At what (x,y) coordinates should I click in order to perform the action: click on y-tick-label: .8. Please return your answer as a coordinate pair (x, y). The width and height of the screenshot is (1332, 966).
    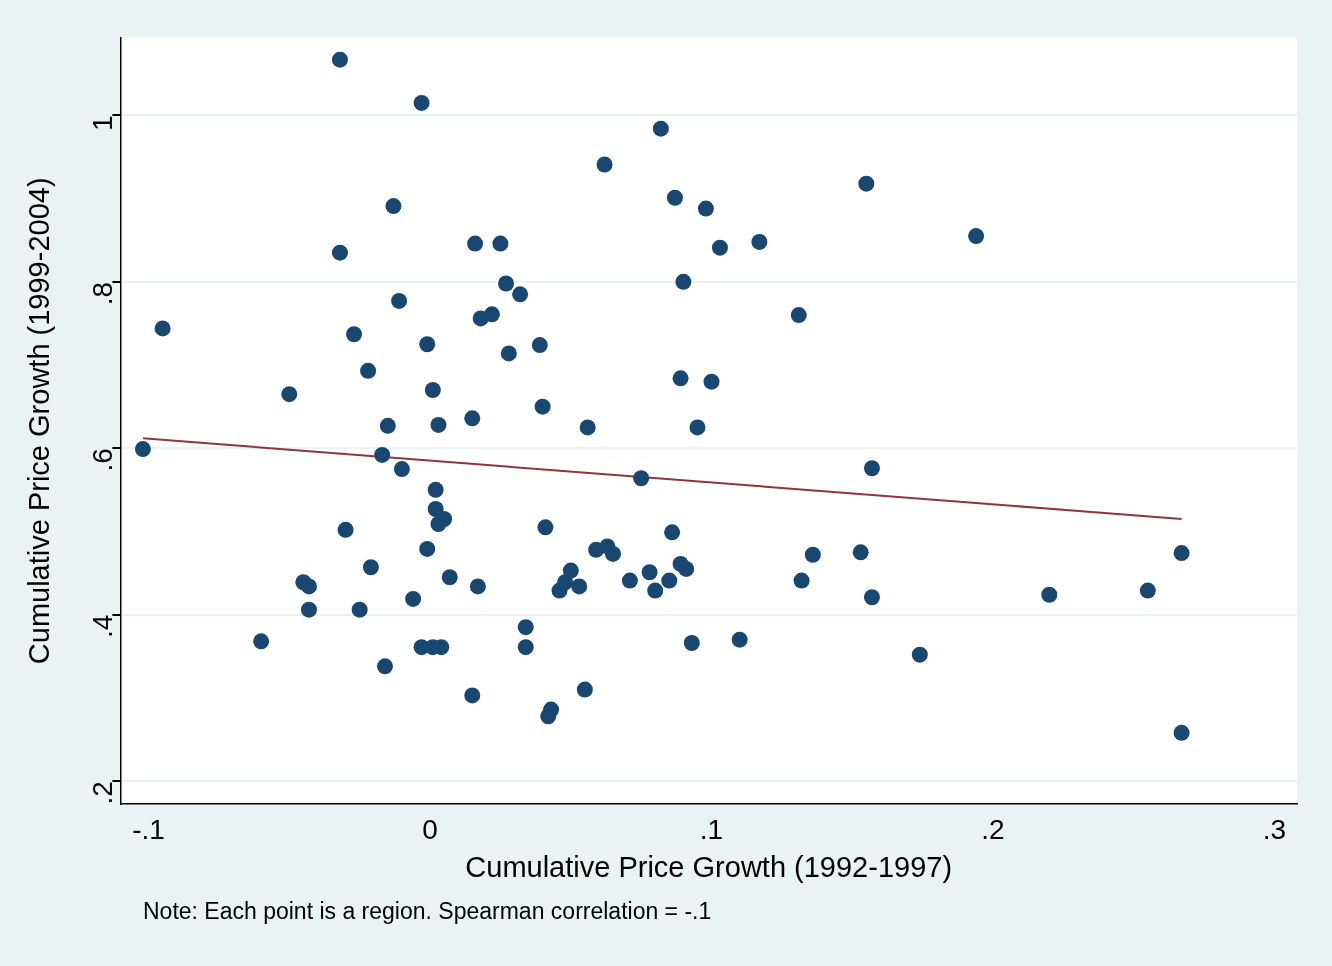
    Looking at the image, I should click on (103, 293).